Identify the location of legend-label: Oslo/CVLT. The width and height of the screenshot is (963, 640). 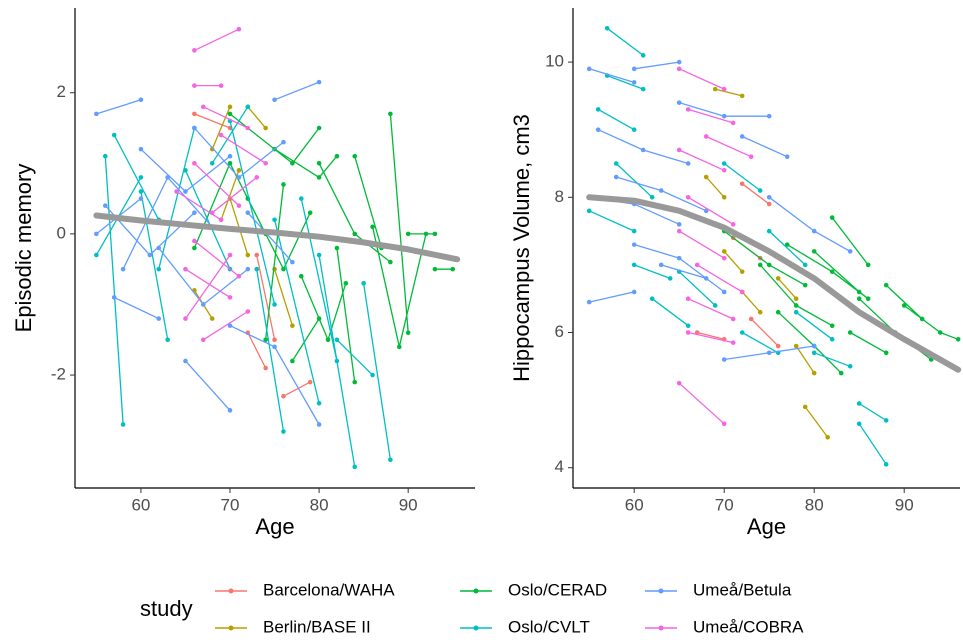
(549, 626).